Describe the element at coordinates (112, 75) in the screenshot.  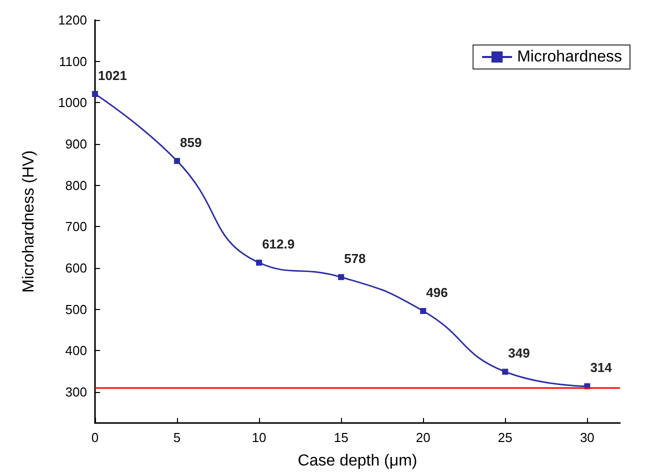
I see `data-label: 1021` at that location.